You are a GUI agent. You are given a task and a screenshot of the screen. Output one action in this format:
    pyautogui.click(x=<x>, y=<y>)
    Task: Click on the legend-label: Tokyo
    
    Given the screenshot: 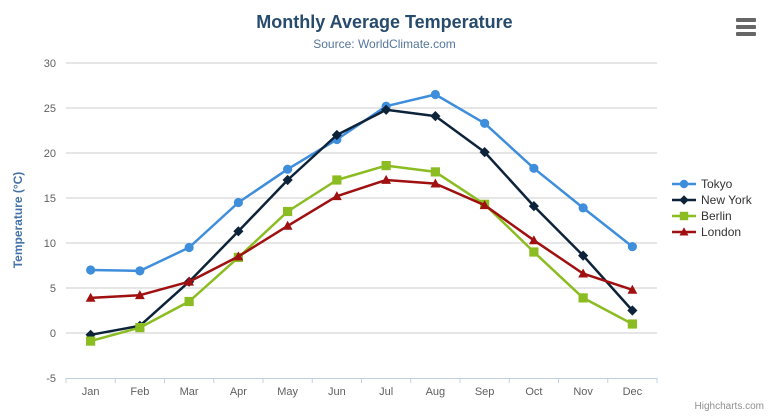 What is the action you would take?
    pyautogui.click(x=717, y=184)
    